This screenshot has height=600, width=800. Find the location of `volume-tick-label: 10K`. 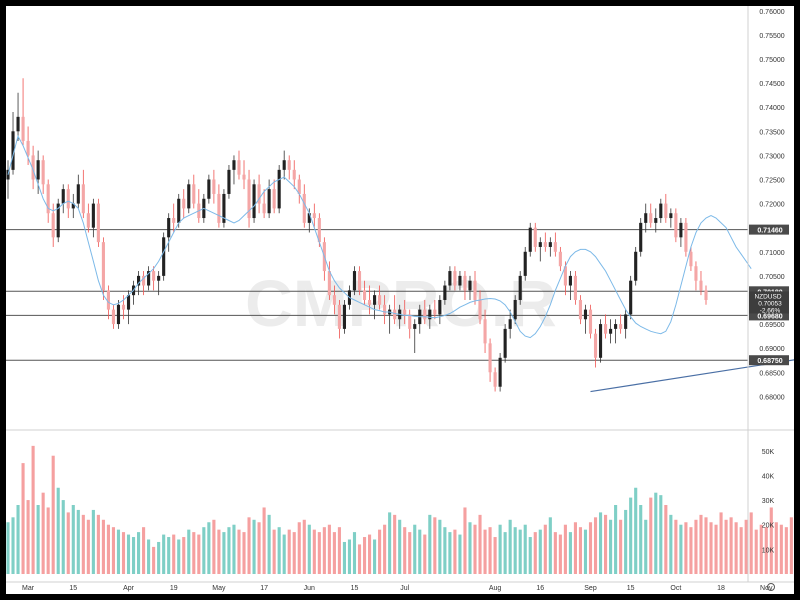

volume-tick-label: 10K is located at coordinates (768, 550).